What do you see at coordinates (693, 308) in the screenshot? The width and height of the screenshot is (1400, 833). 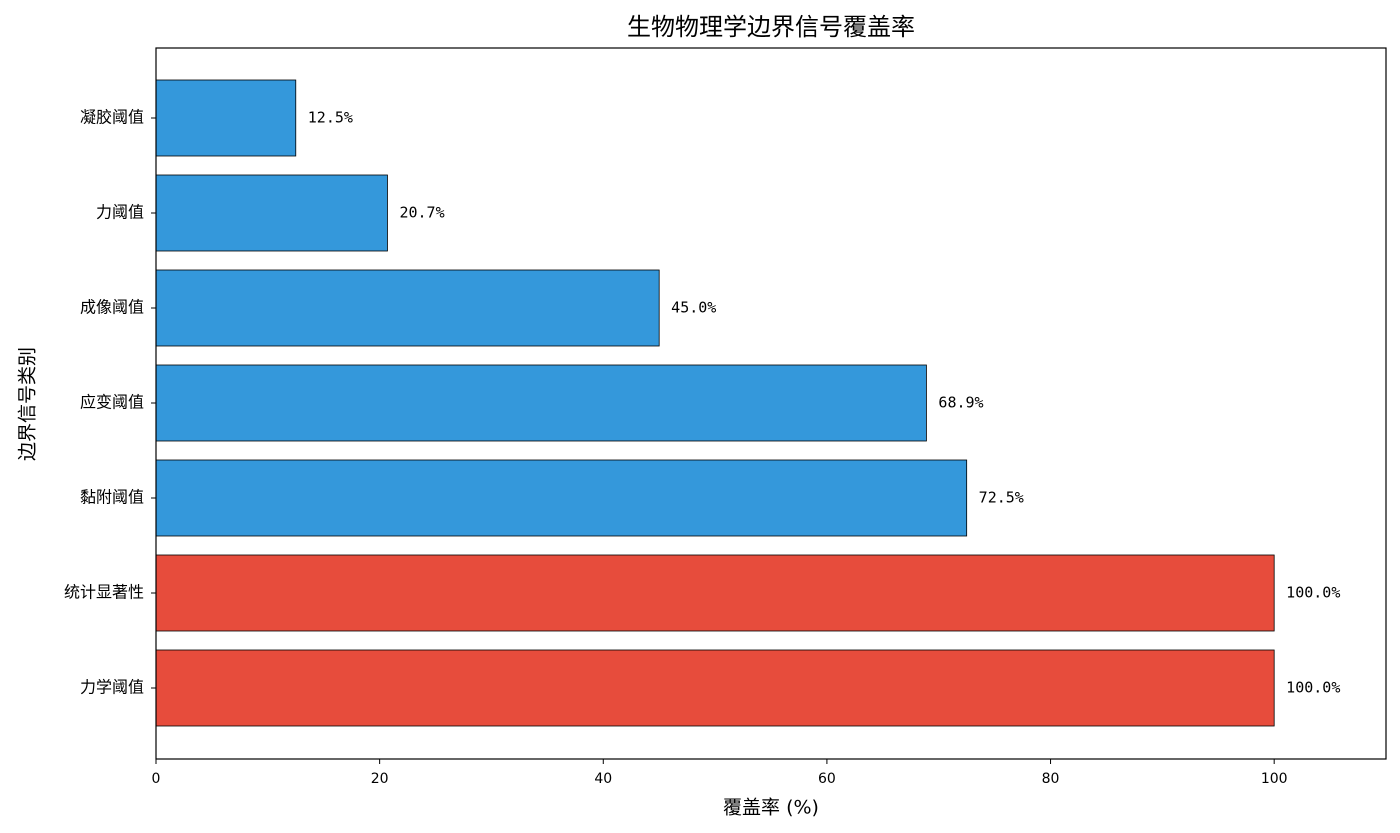 I see `value-label: 45.0%` at bounding box center [693, 308].